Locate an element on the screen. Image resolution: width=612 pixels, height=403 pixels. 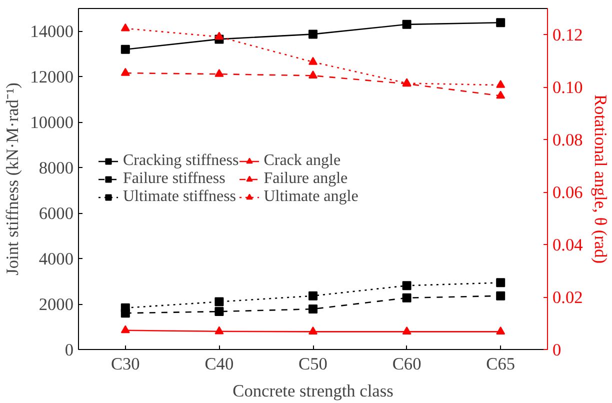
legend-label: Failure angle is located at coordinates (306, 179).